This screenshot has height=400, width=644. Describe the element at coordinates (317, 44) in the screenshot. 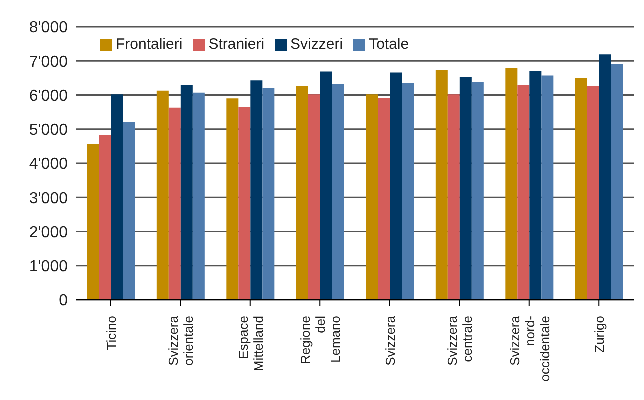

I see `legend-label: Svizzeri` at that location.